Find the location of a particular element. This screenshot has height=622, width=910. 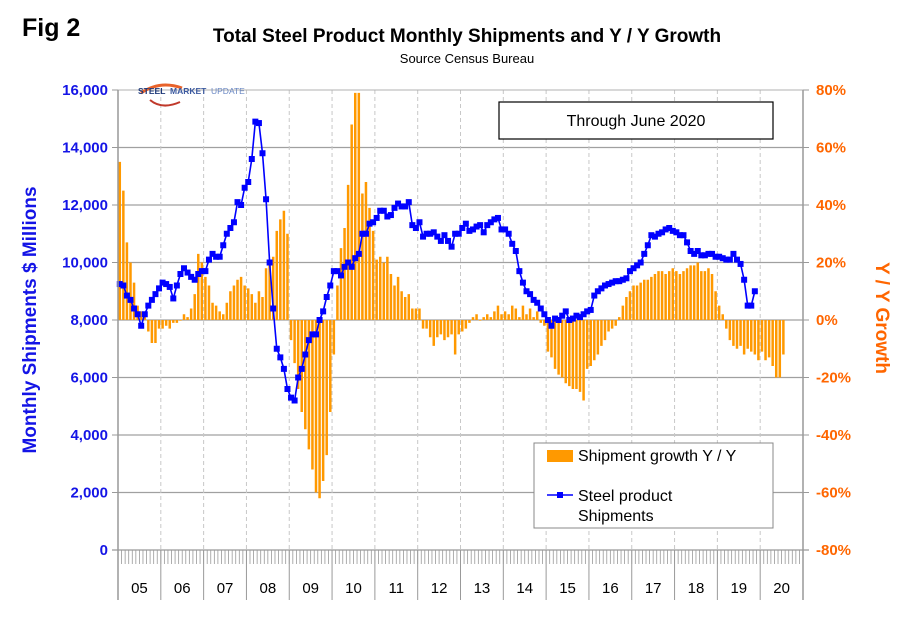

left-tick-label: 4,000 is located at coordinates (89, 435).